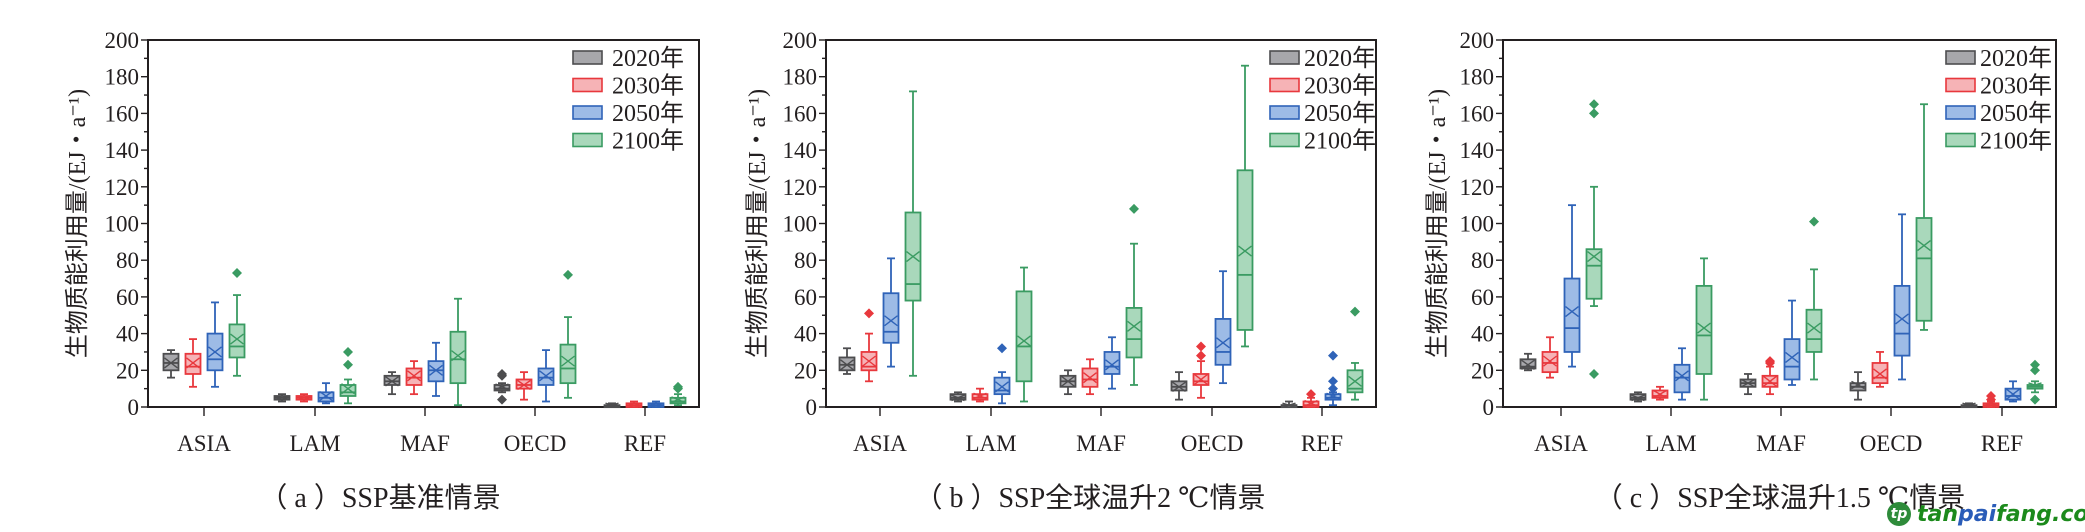  What do you see at coordinates (568, 334) in the screenshot?
I see `box-2100-oecd` at bounding box center [568, 334].